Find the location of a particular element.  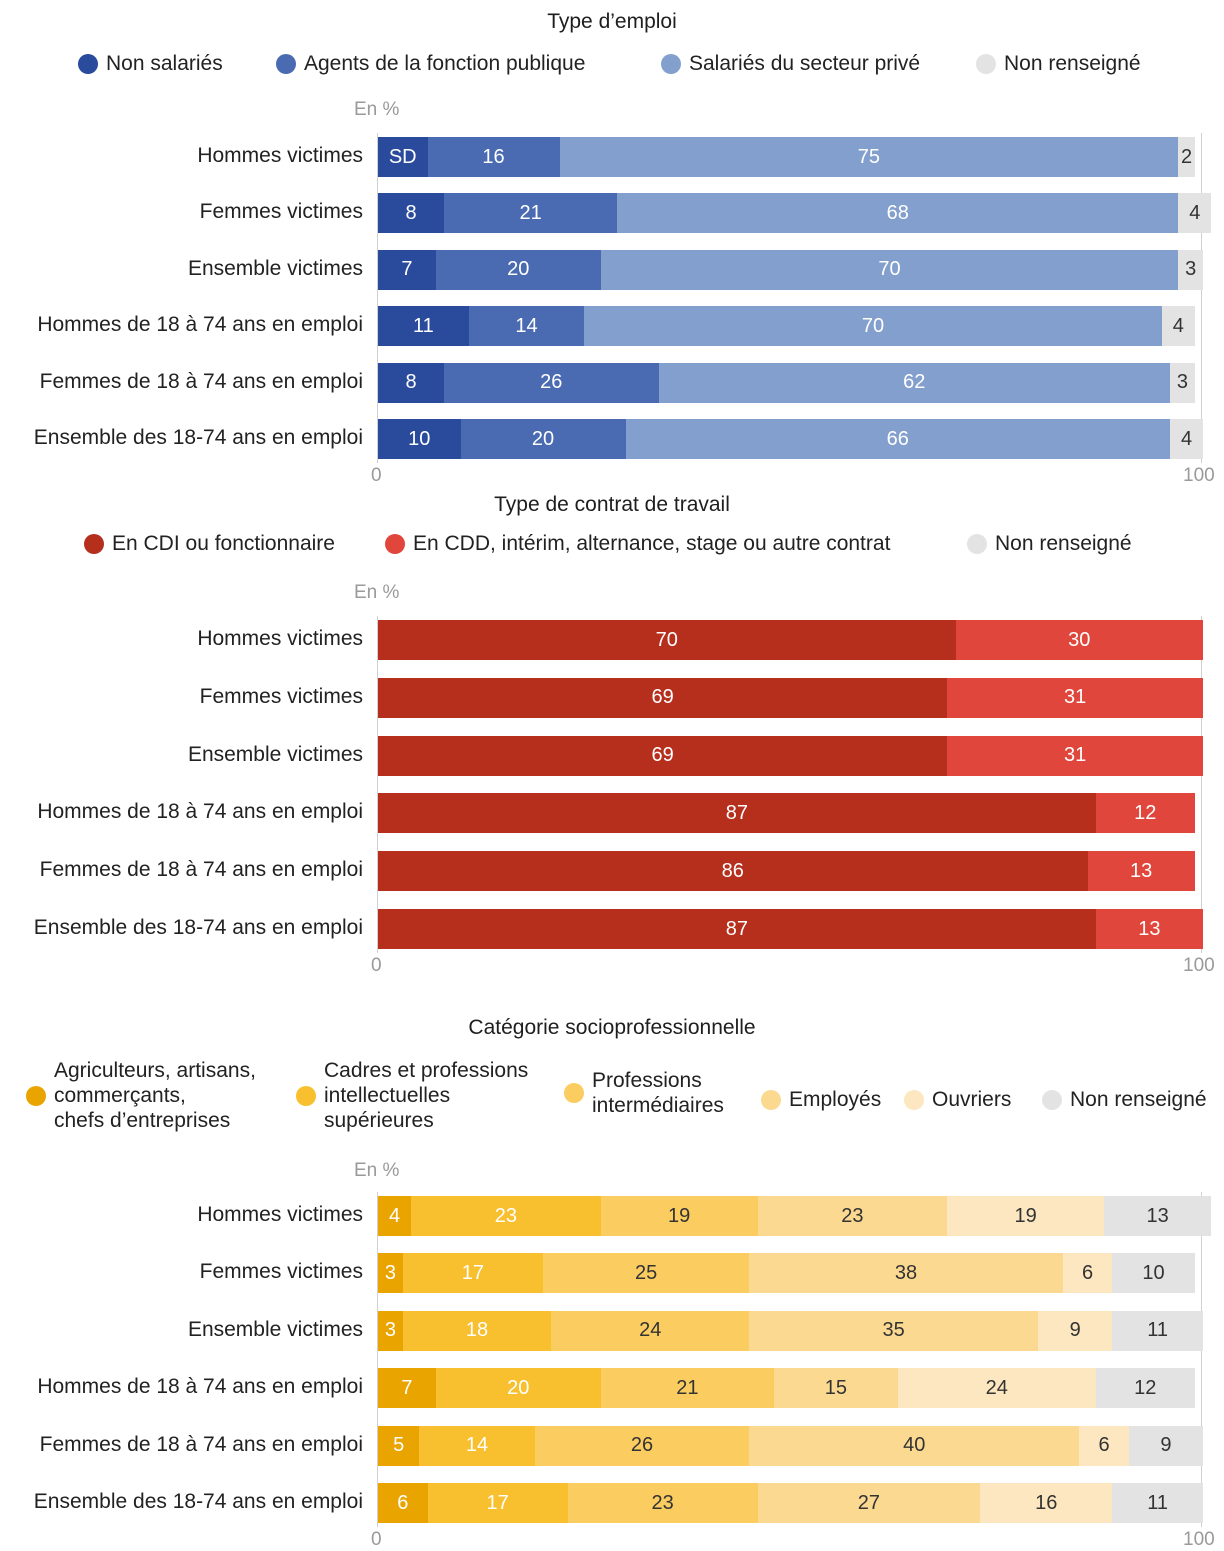

bar-segment: 5 is located at coordinates (399, 1445).